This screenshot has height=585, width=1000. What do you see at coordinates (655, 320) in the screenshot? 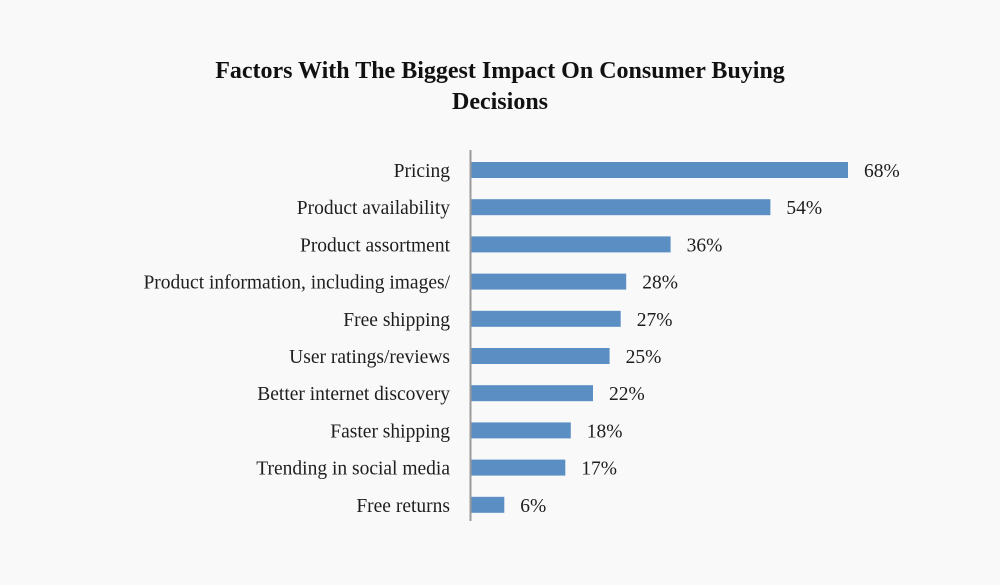
I see `value-label: 27%` at bounding box center [655, 320].